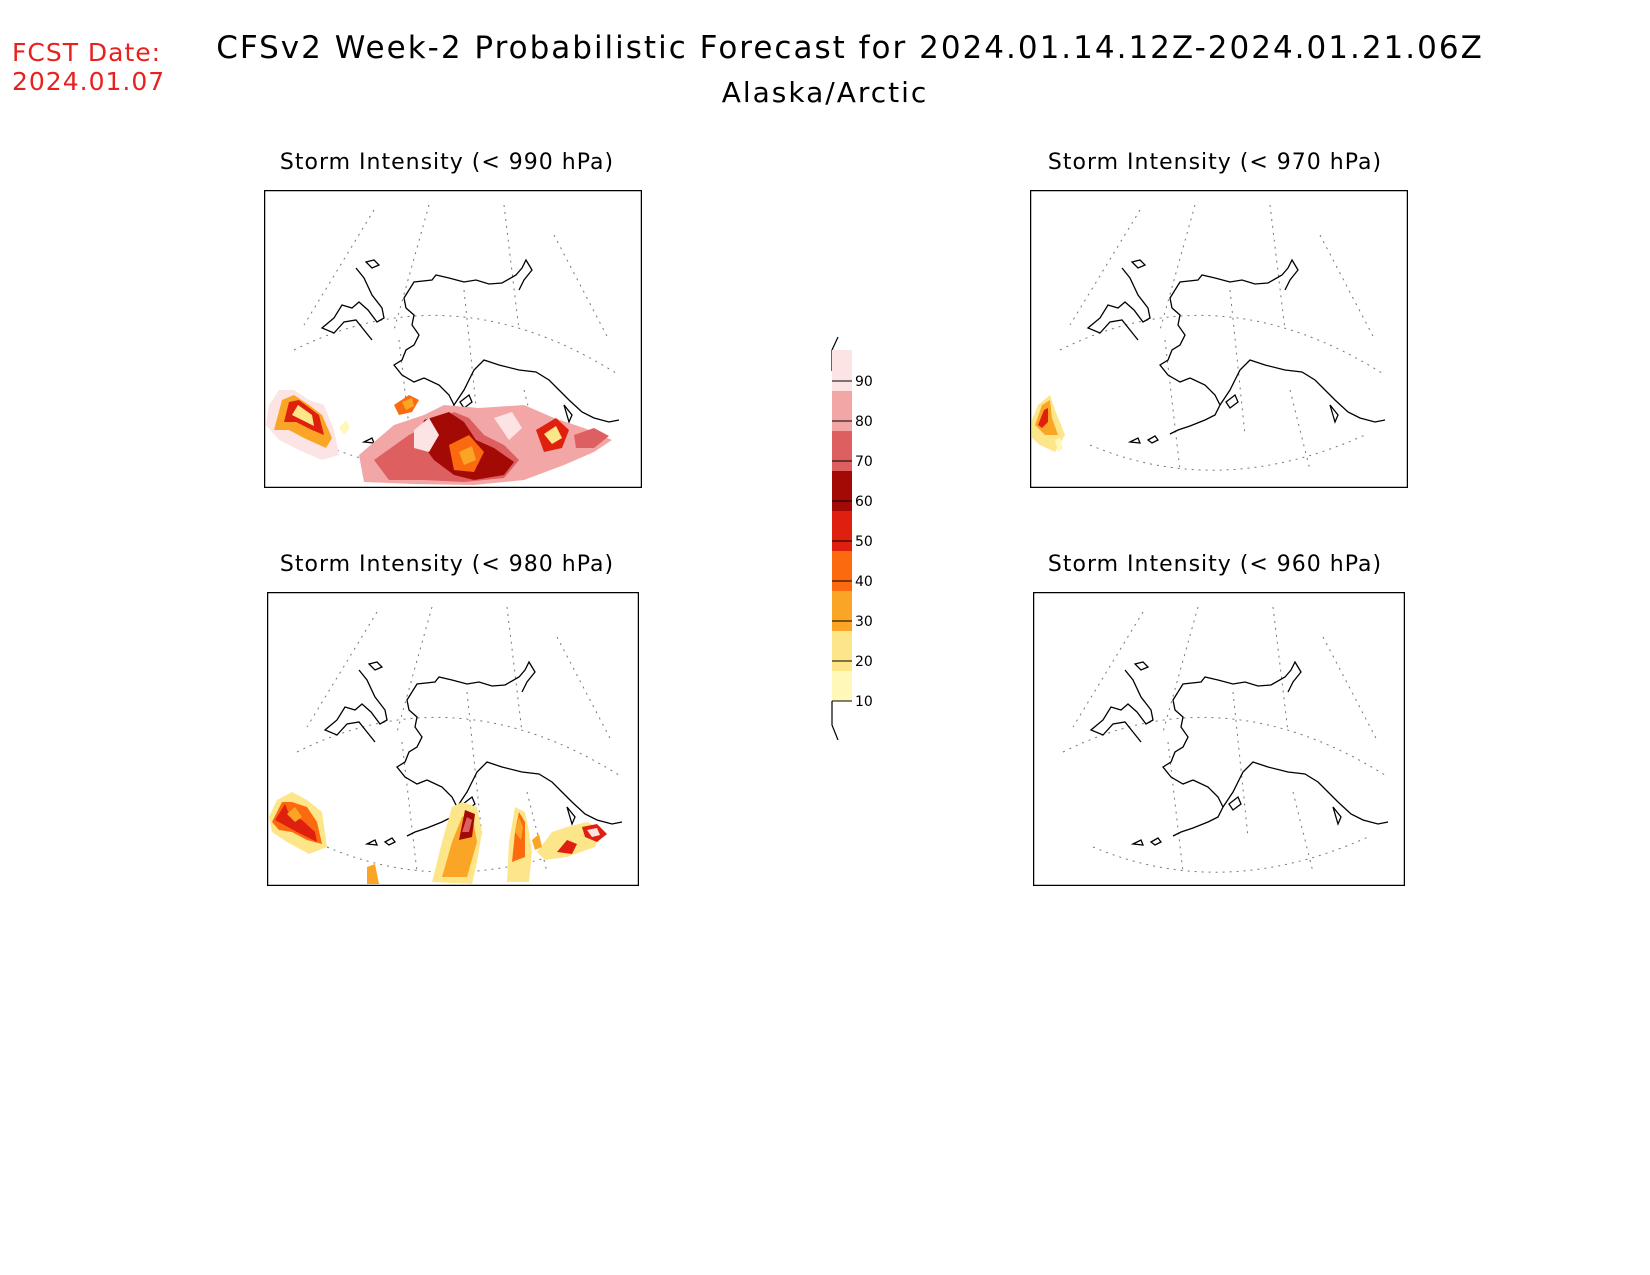  What do you see at coordinates (864, 662) in the screenshot?
I see `colorbar-label: 20` at bounding box center [864, 662].